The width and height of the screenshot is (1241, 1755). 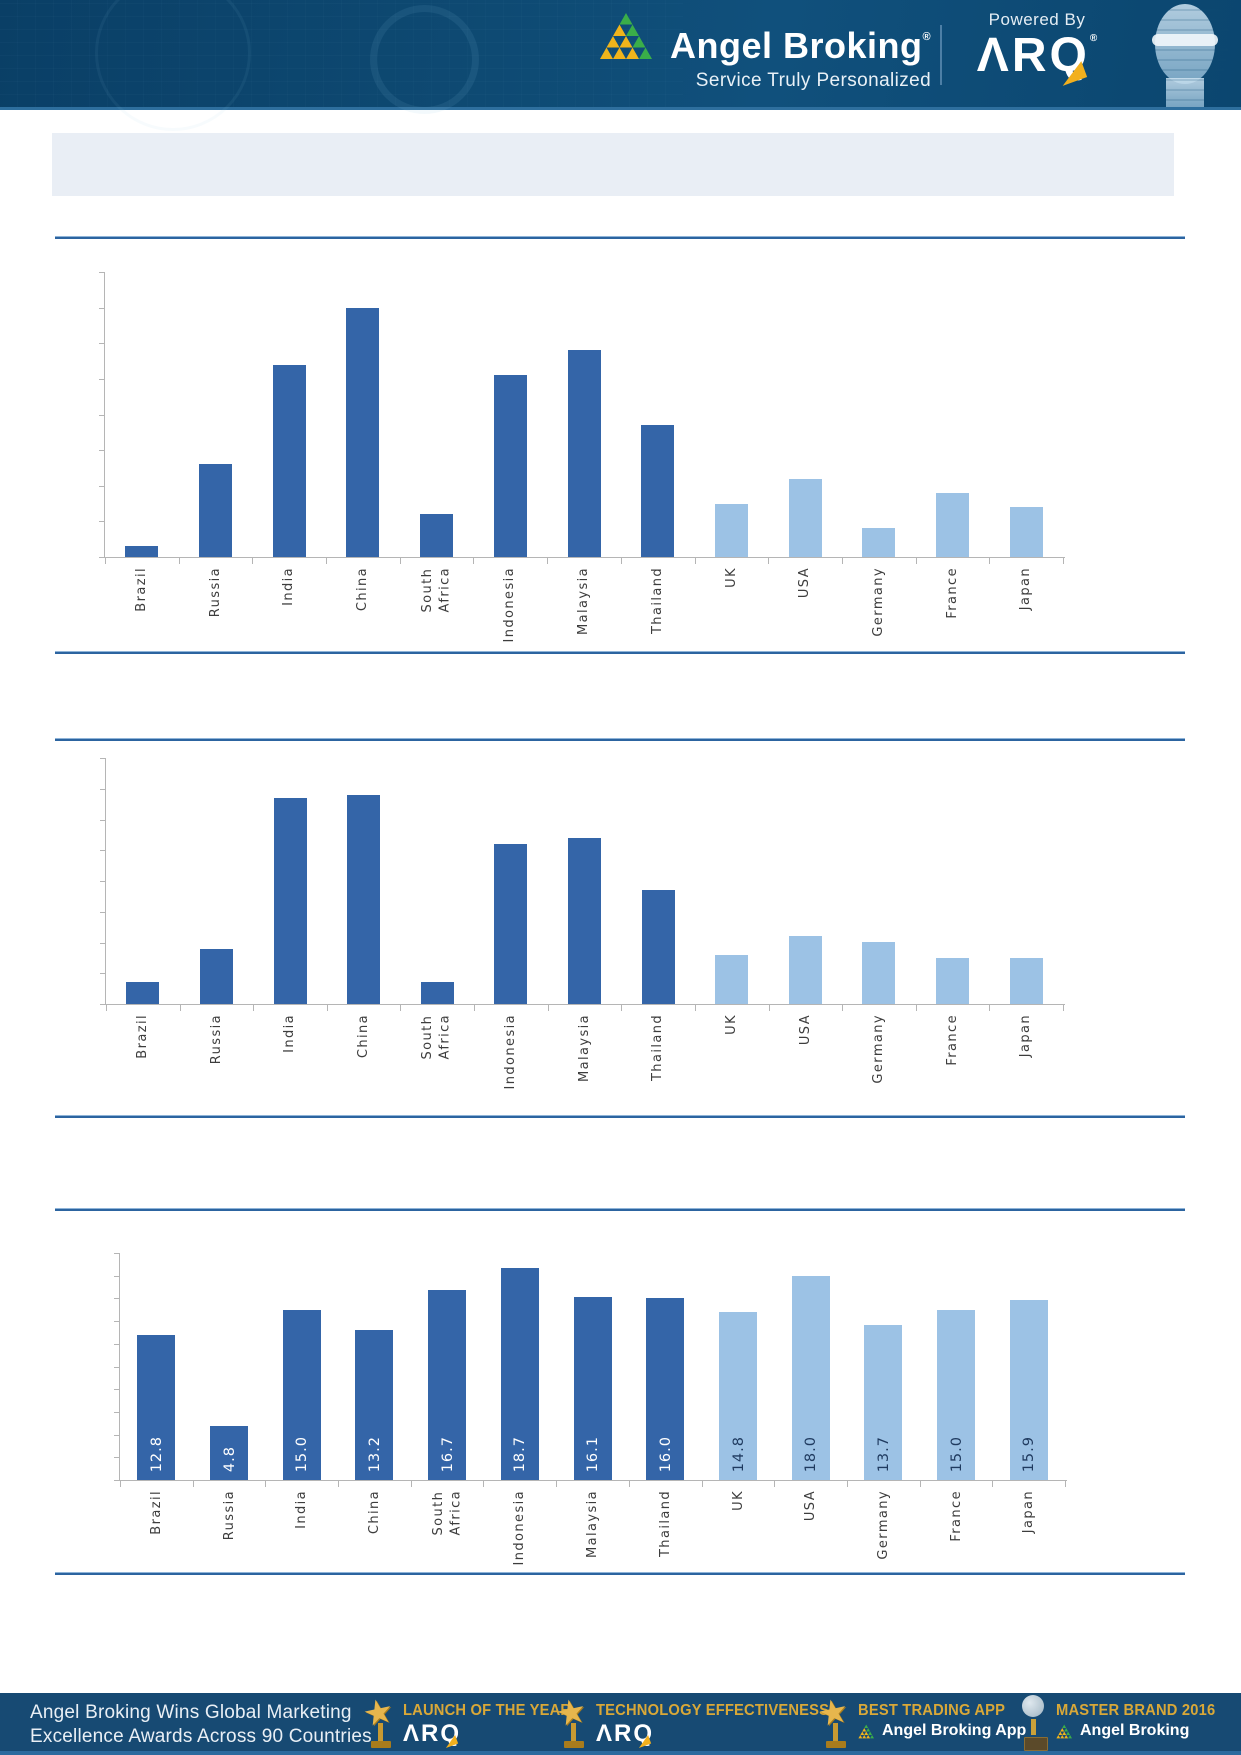 I want to click on category-label: Japan, so click(x=1026, y=589).